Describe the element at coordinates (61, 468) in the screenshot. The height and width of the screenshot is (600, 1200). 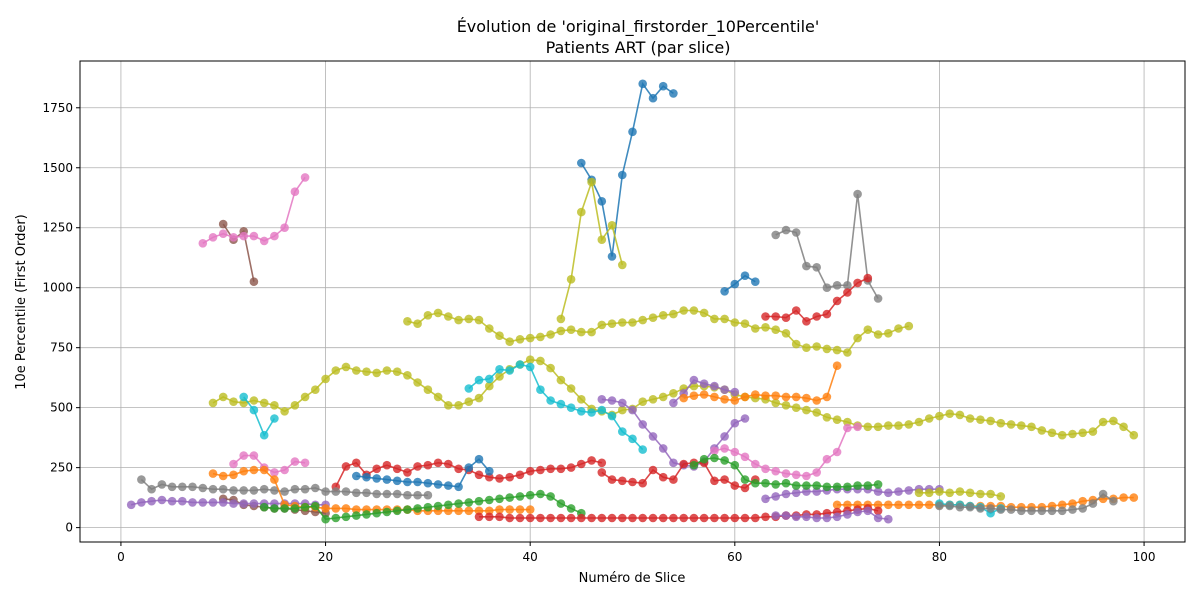
I see `y-tick-label: 250` at that location.